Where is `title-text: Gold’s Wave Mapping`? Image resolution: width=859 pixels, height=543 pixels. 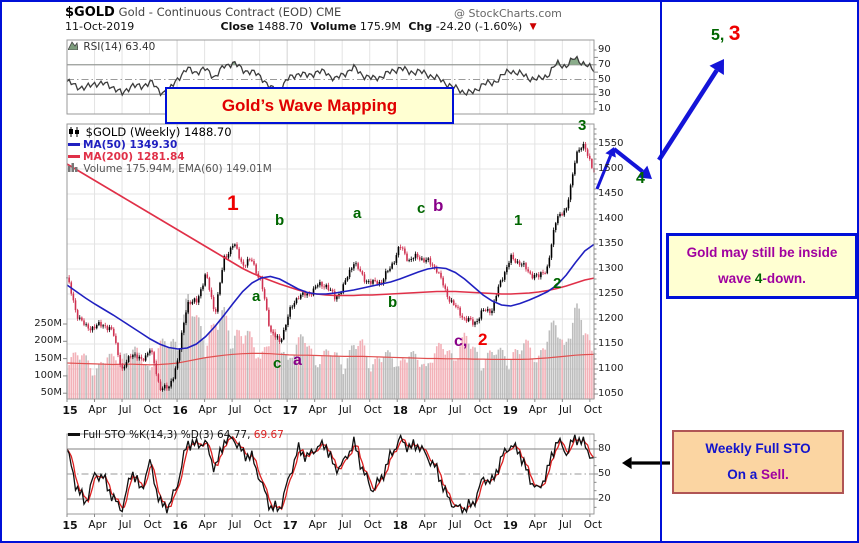 title-text: Gold’s Wave Mapping is located at coordinates (309, 105).